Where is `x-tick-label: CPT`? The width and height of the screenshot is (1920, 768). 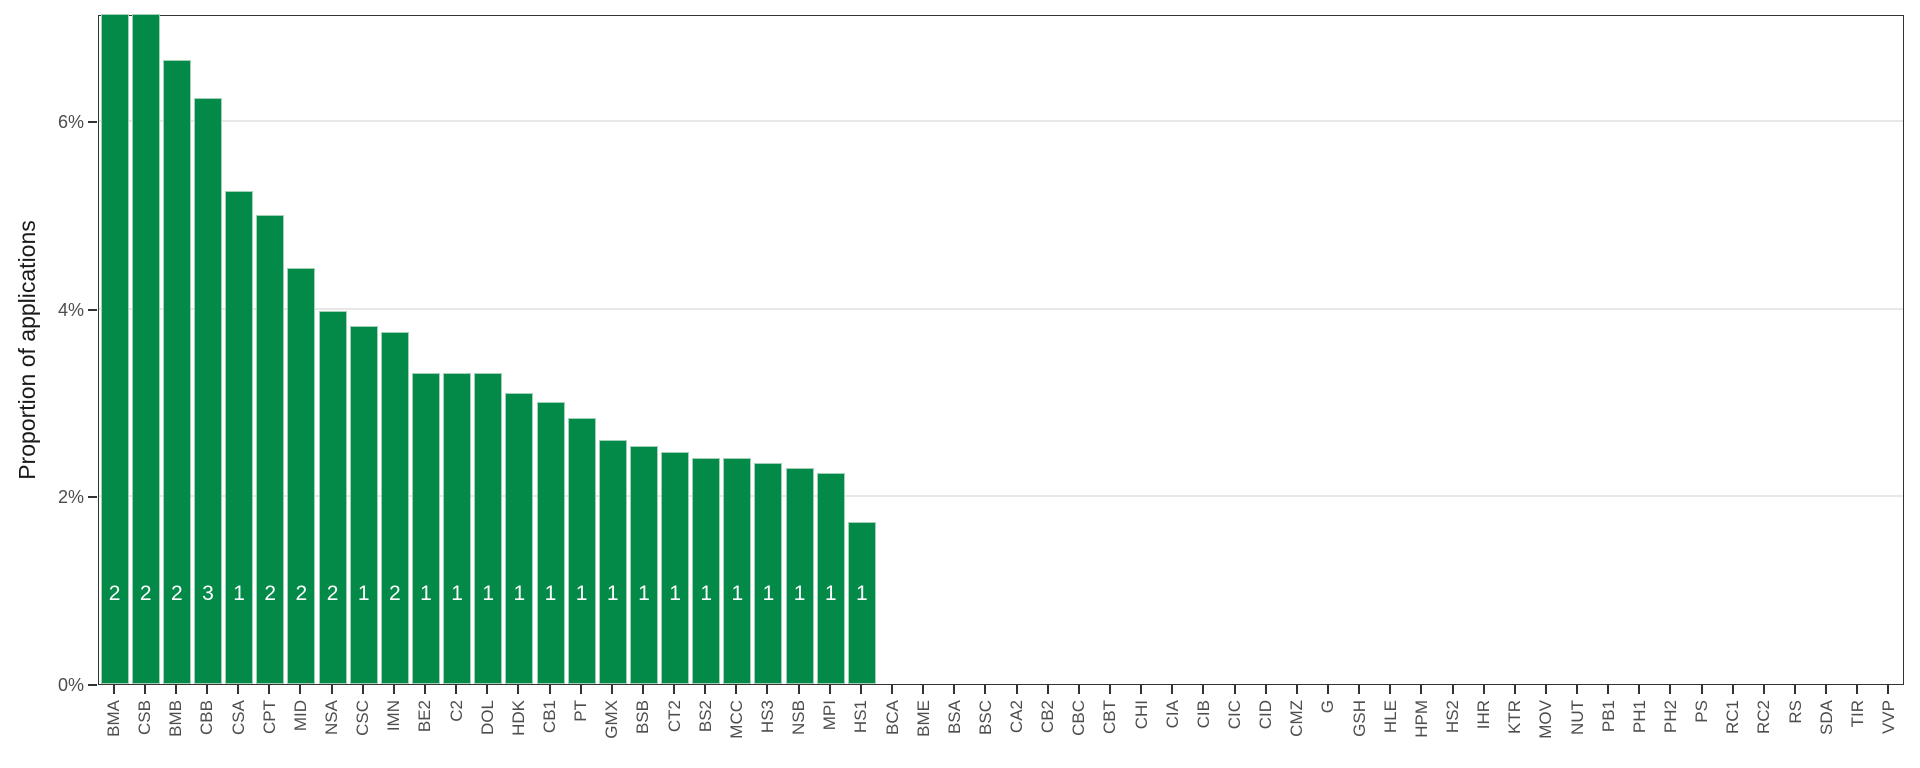
x-tick-label: CPT is located at coordinates (269, 717).